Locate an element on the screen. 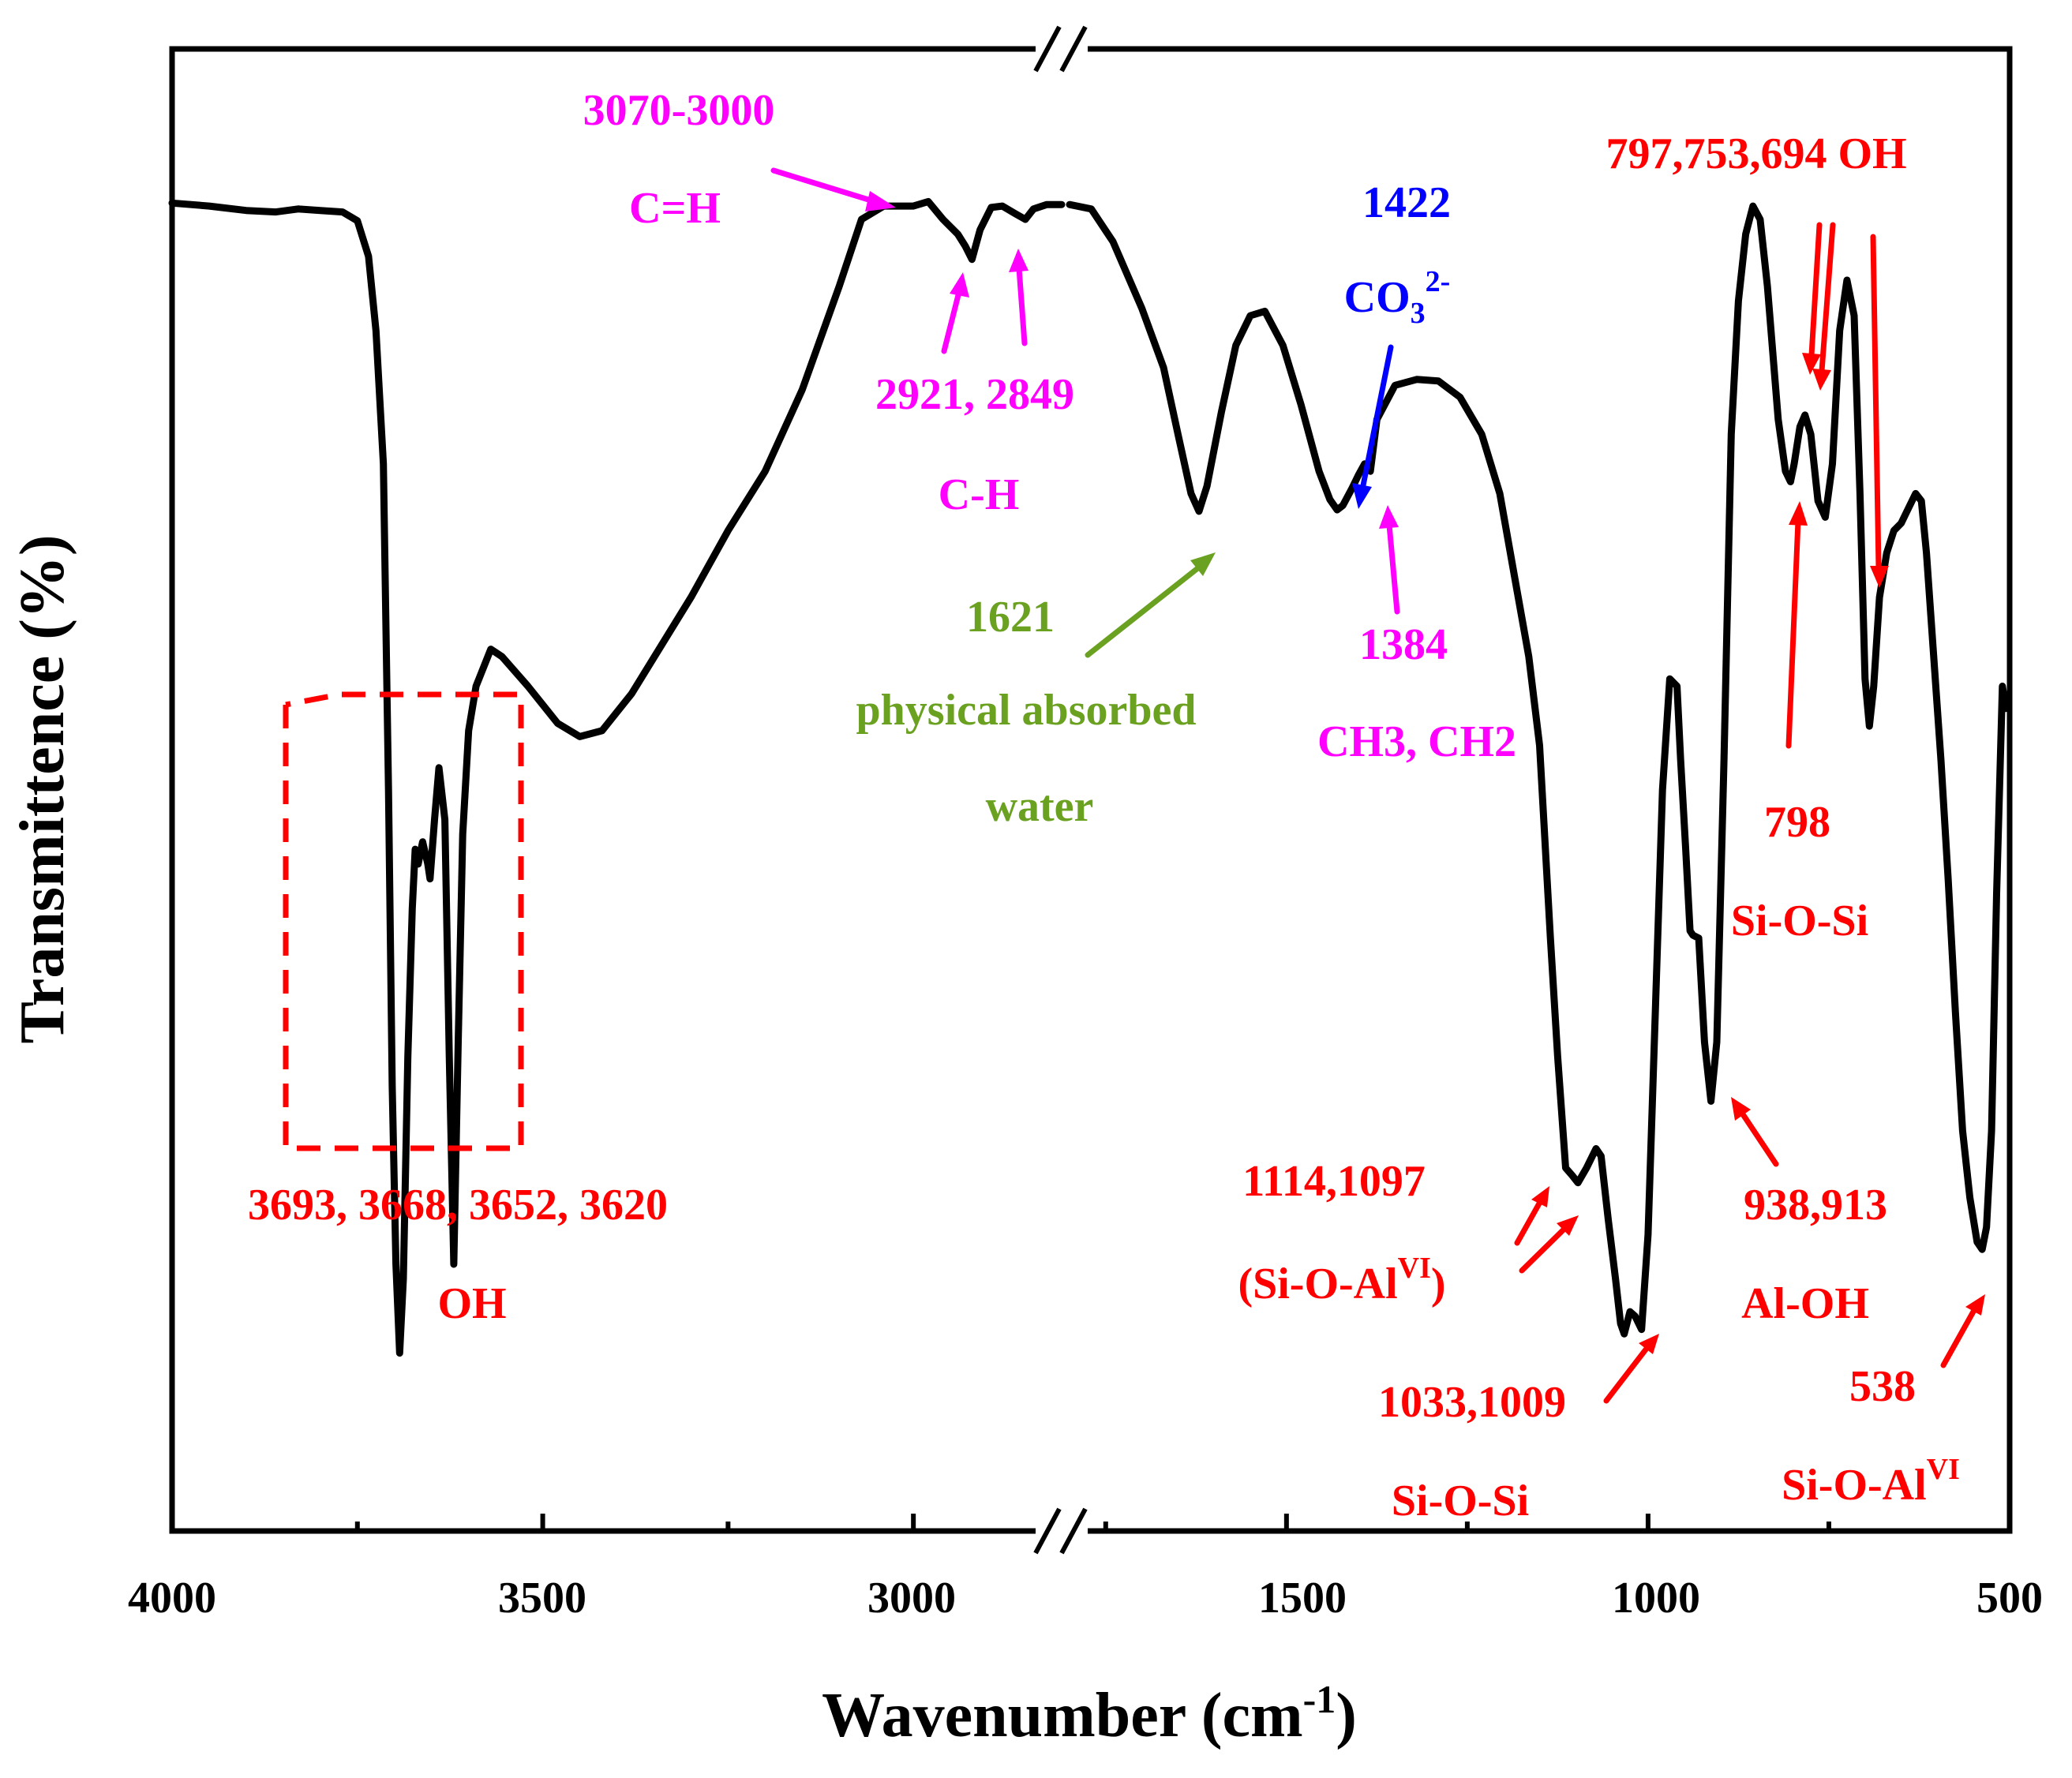 The image size is (2072, 1778). label-carbonate: CO32- is located at coordinates (1397, 297).